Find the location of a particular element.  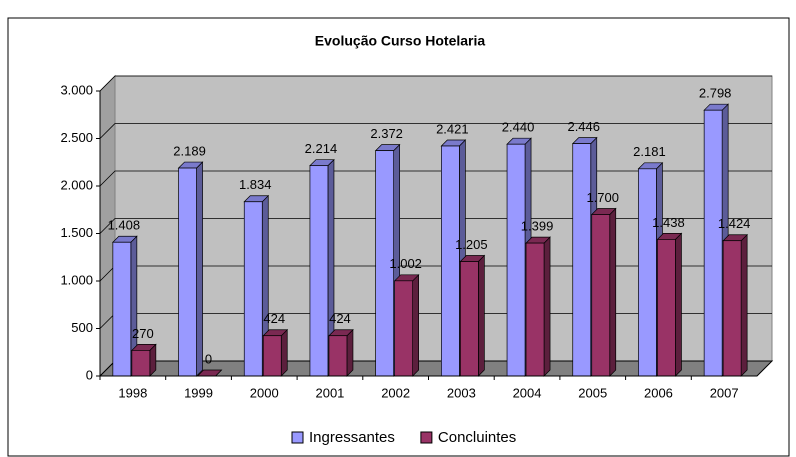

chart-title: Evolução Curso Hotelaria is located at coordinates (400, 41).